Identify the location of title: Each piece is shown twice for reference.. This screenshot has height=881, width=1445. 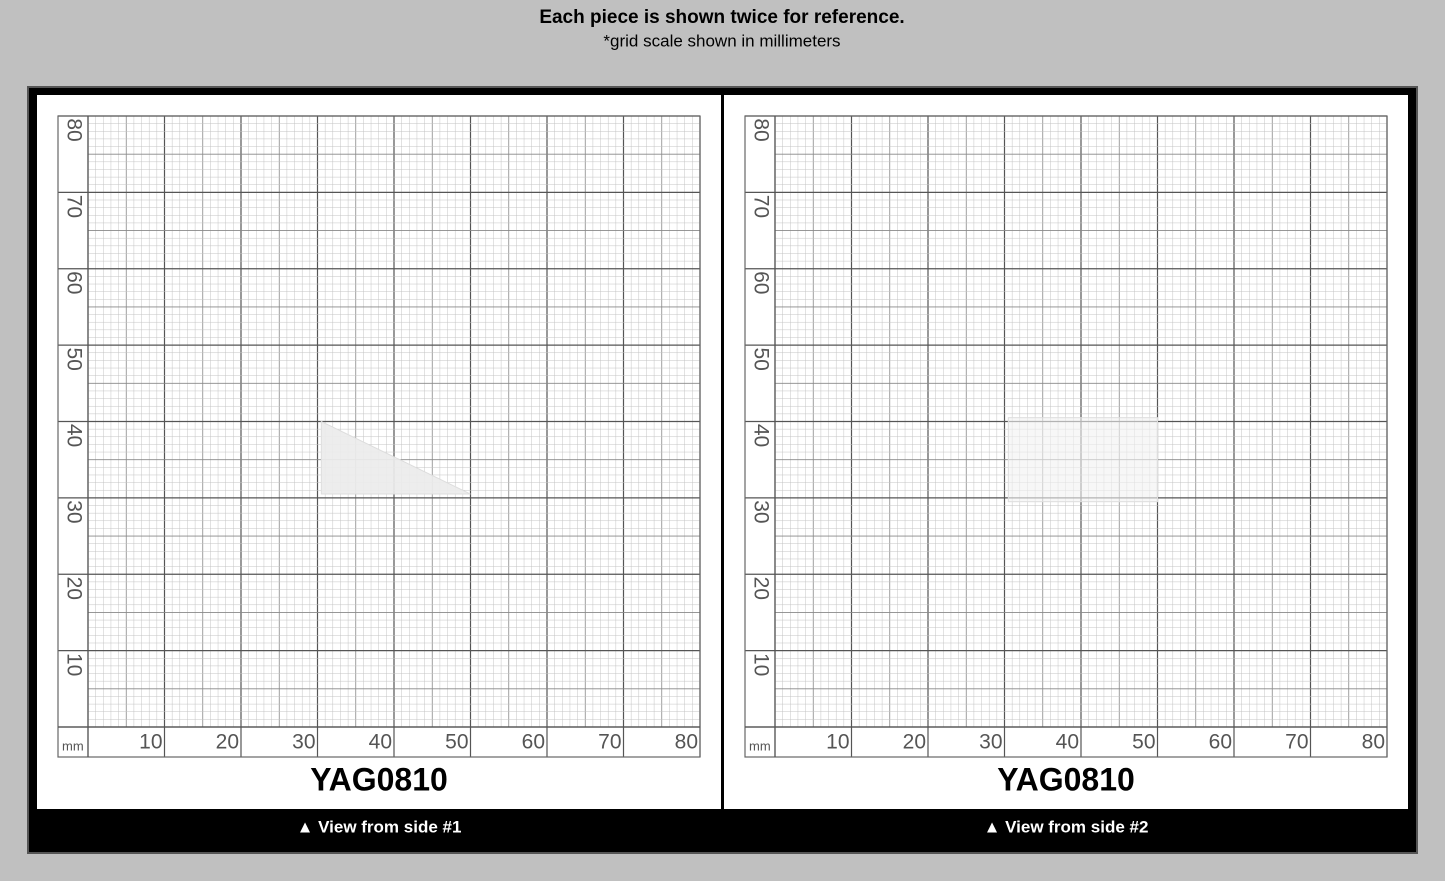
(721, 17).